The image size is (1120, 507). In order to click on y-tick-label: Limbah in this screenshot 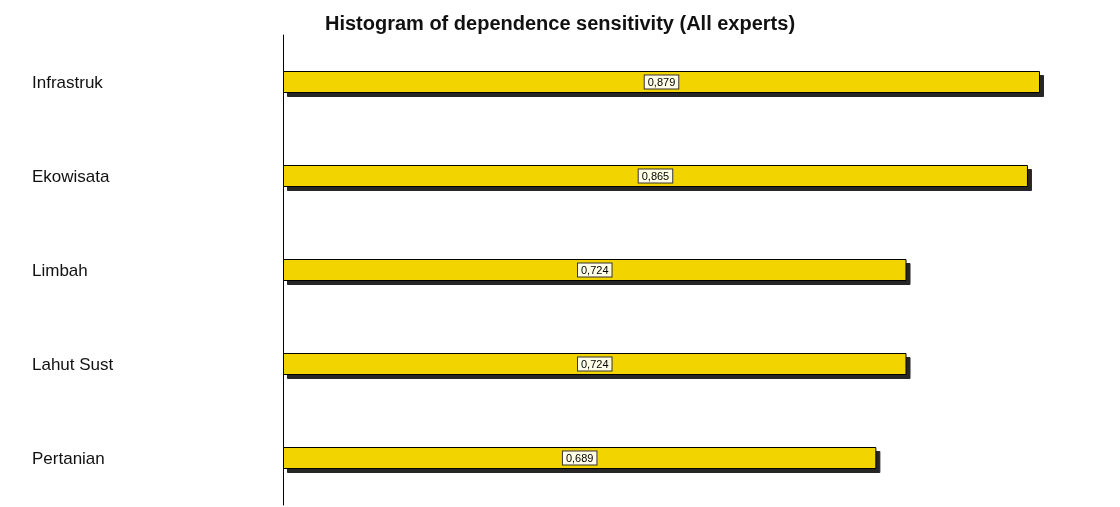, I will do `click(60, 270)`.